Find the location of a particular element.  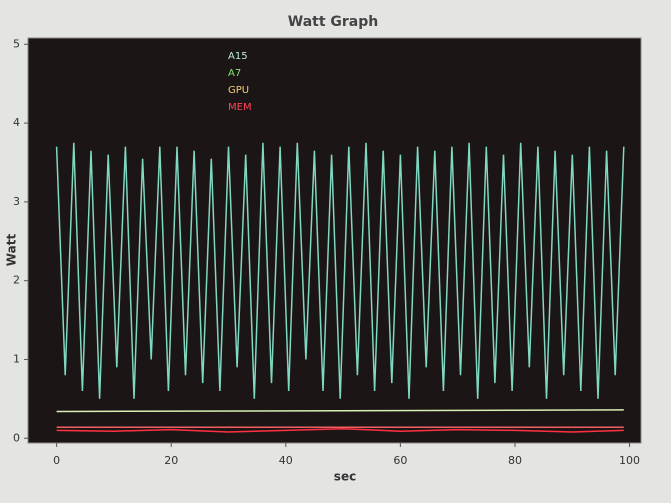

x-axis-label: sec is located at coordinates (345, 477).